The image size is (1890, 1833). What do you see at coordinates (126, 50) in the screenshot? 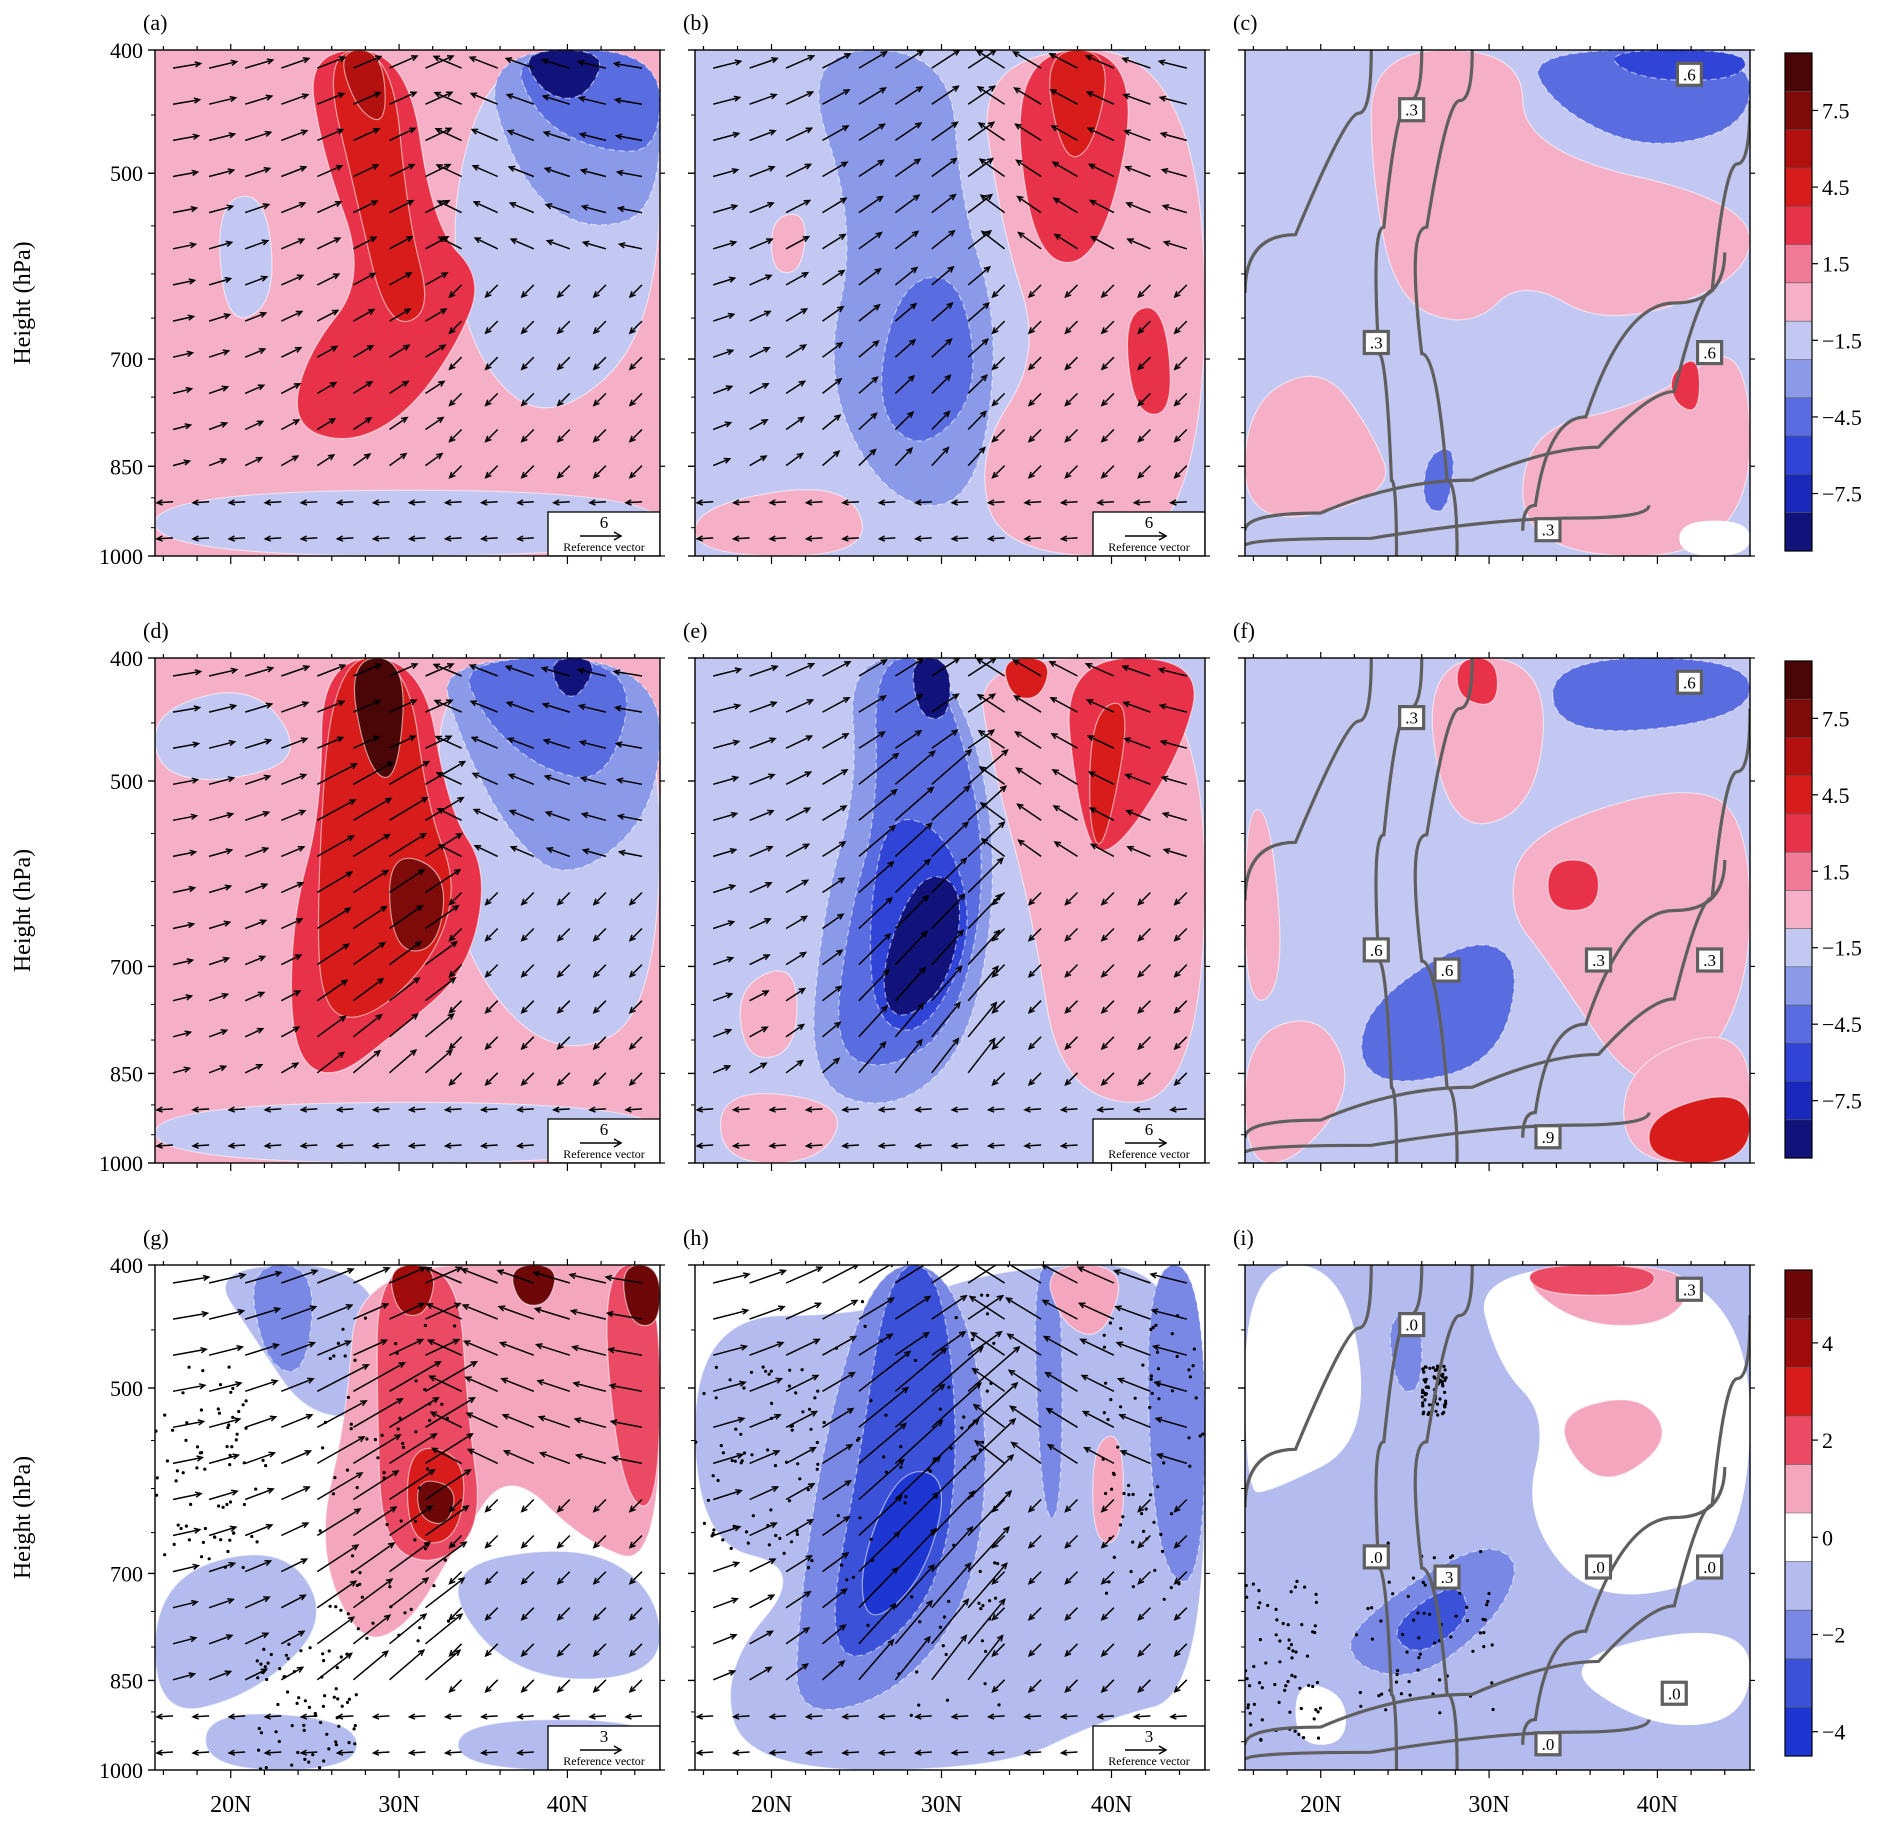
I see `y-tick-label: 400` at bounding box center [126, 50].